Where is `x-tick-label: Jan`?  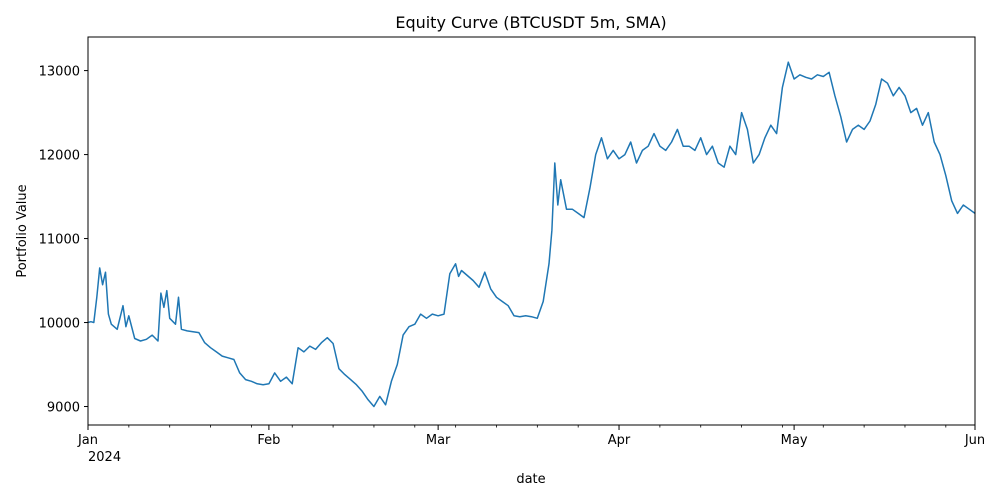 x-tick-label: Jan is located at coordinates (87, 440).